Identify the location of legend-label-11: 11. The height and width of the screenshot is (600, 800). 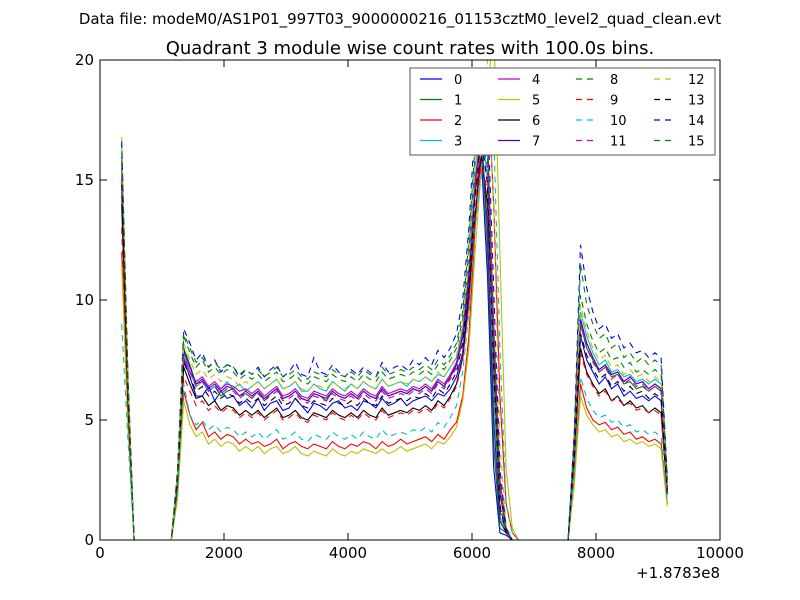
(618, 142).